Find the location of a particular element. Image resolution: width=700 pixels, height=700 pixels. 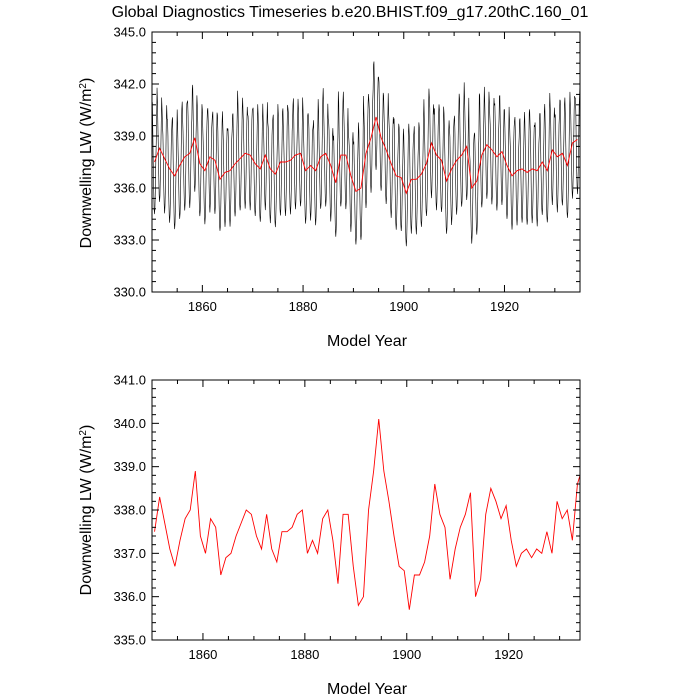

top-chart-y-tick-label: 339.0 is located at coordinates (129, 136).